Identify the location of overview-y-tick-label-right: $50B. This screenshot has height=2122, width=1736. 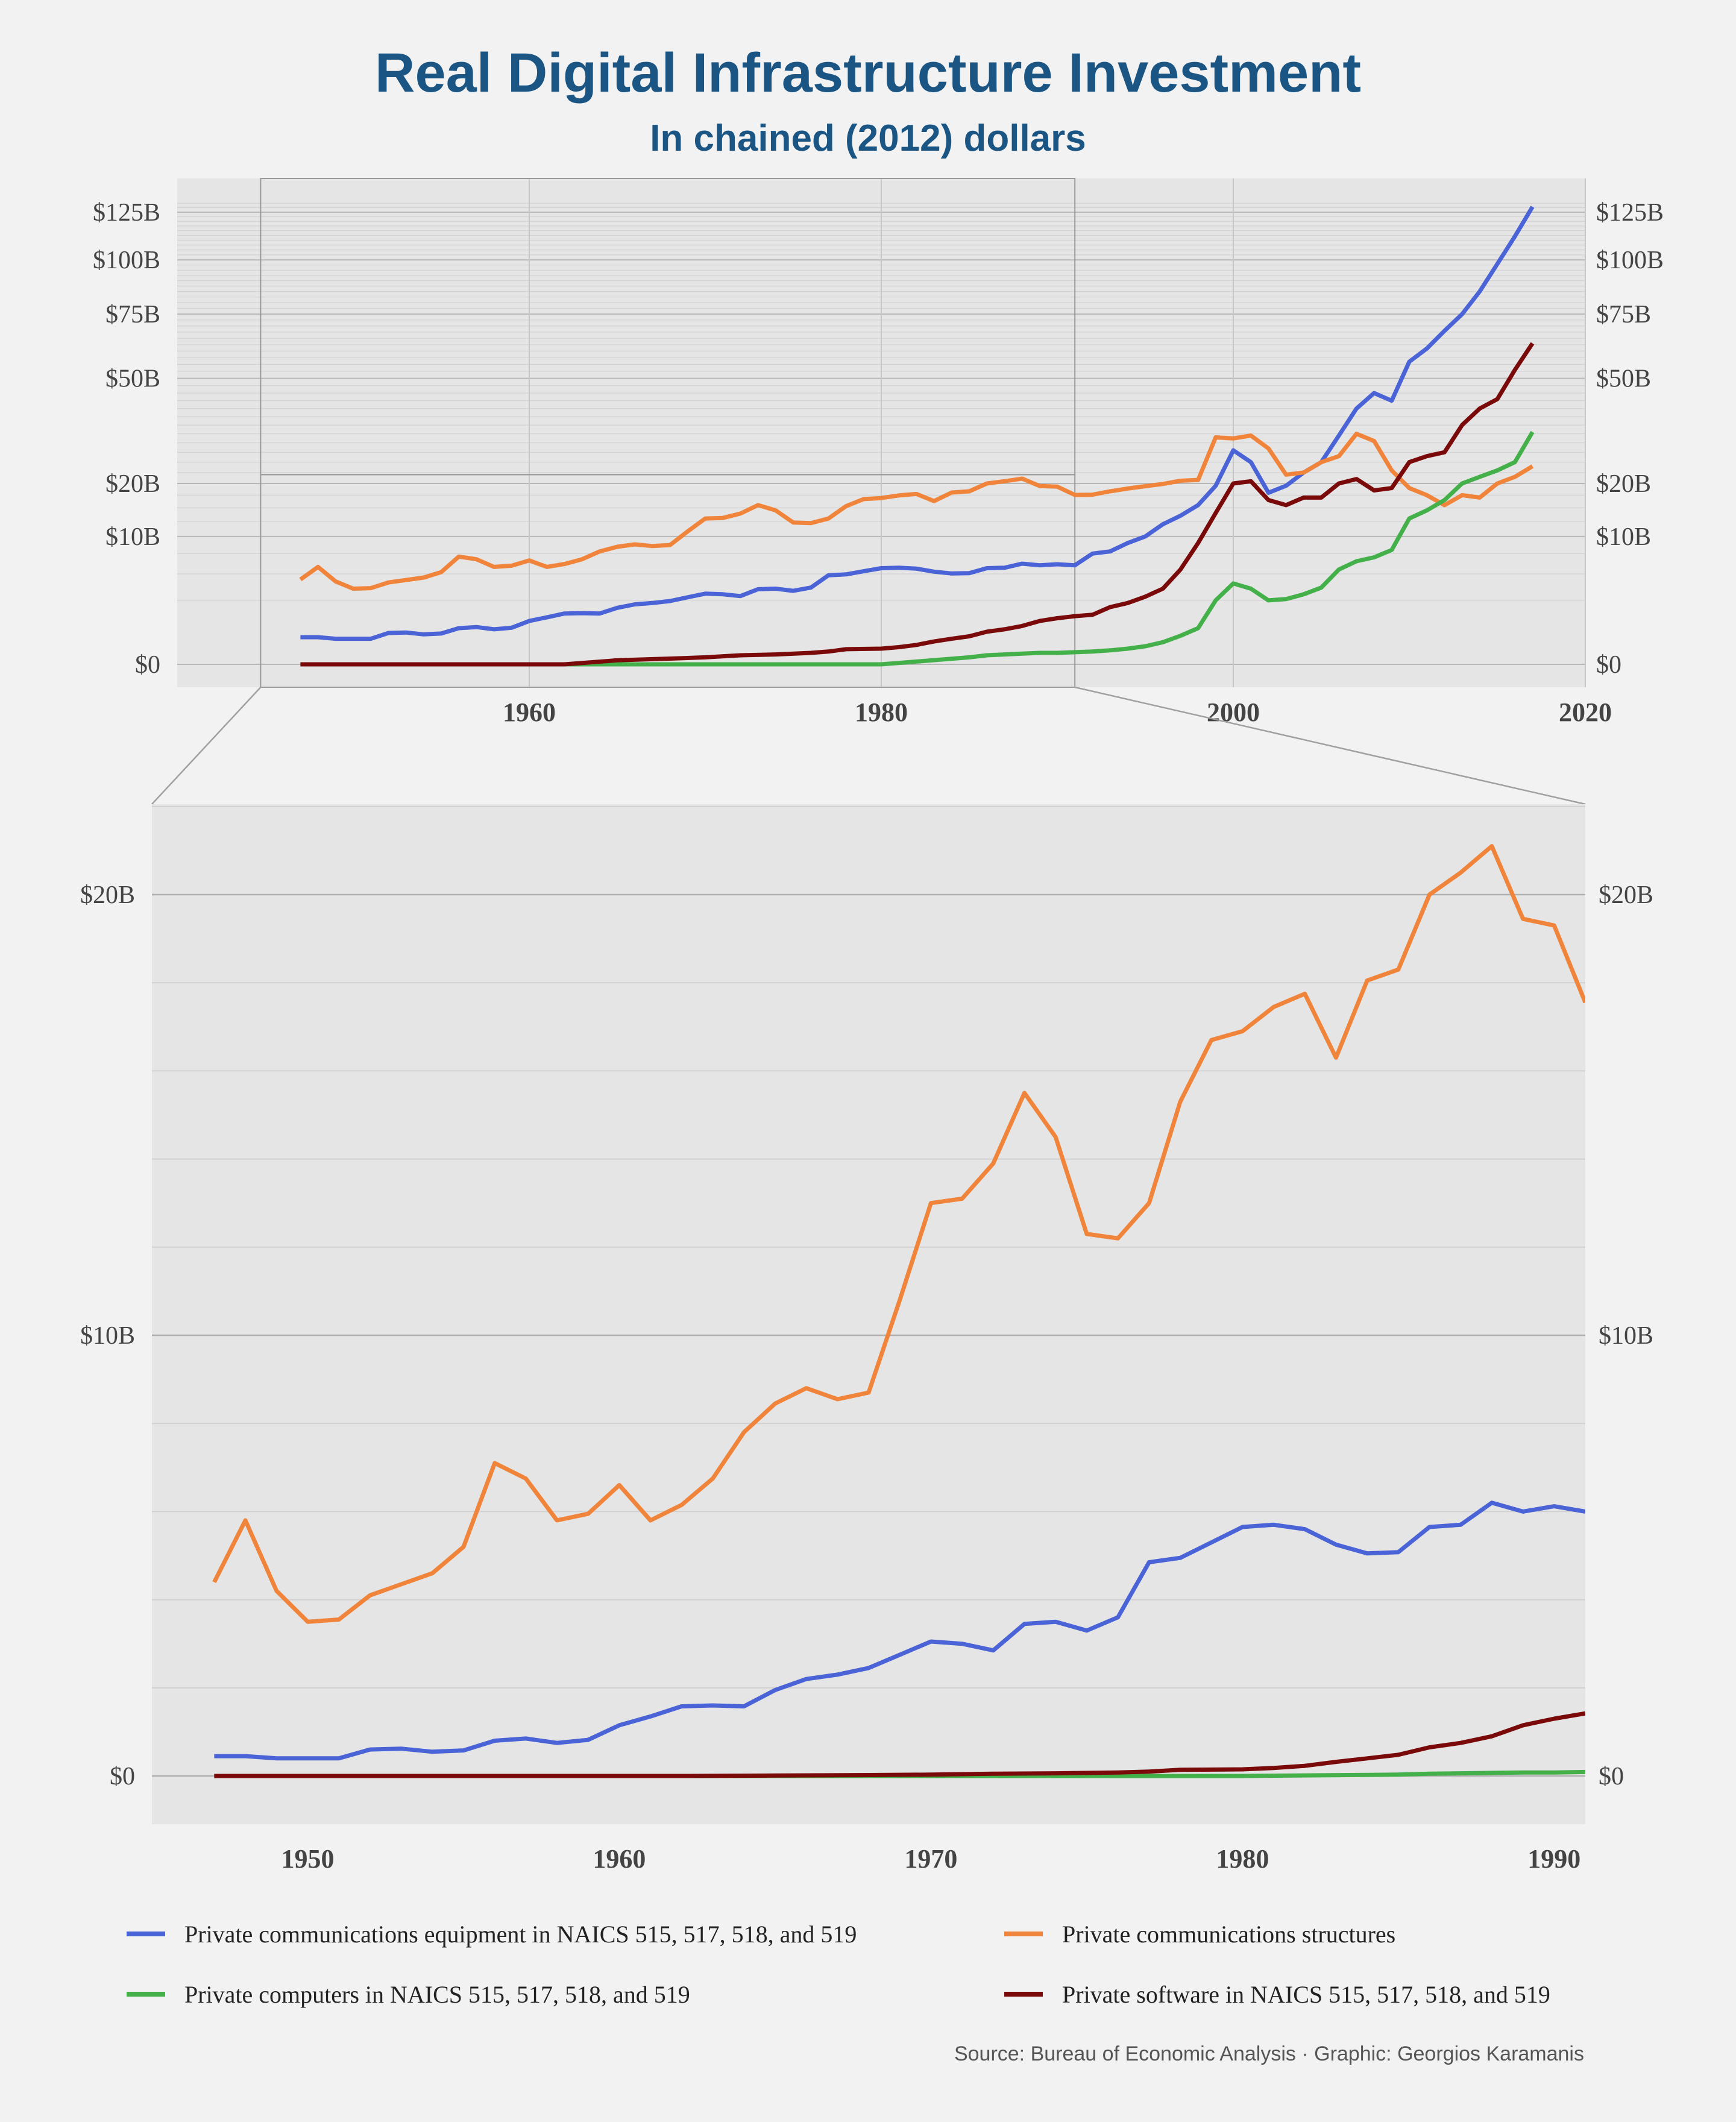
(1623, 379).